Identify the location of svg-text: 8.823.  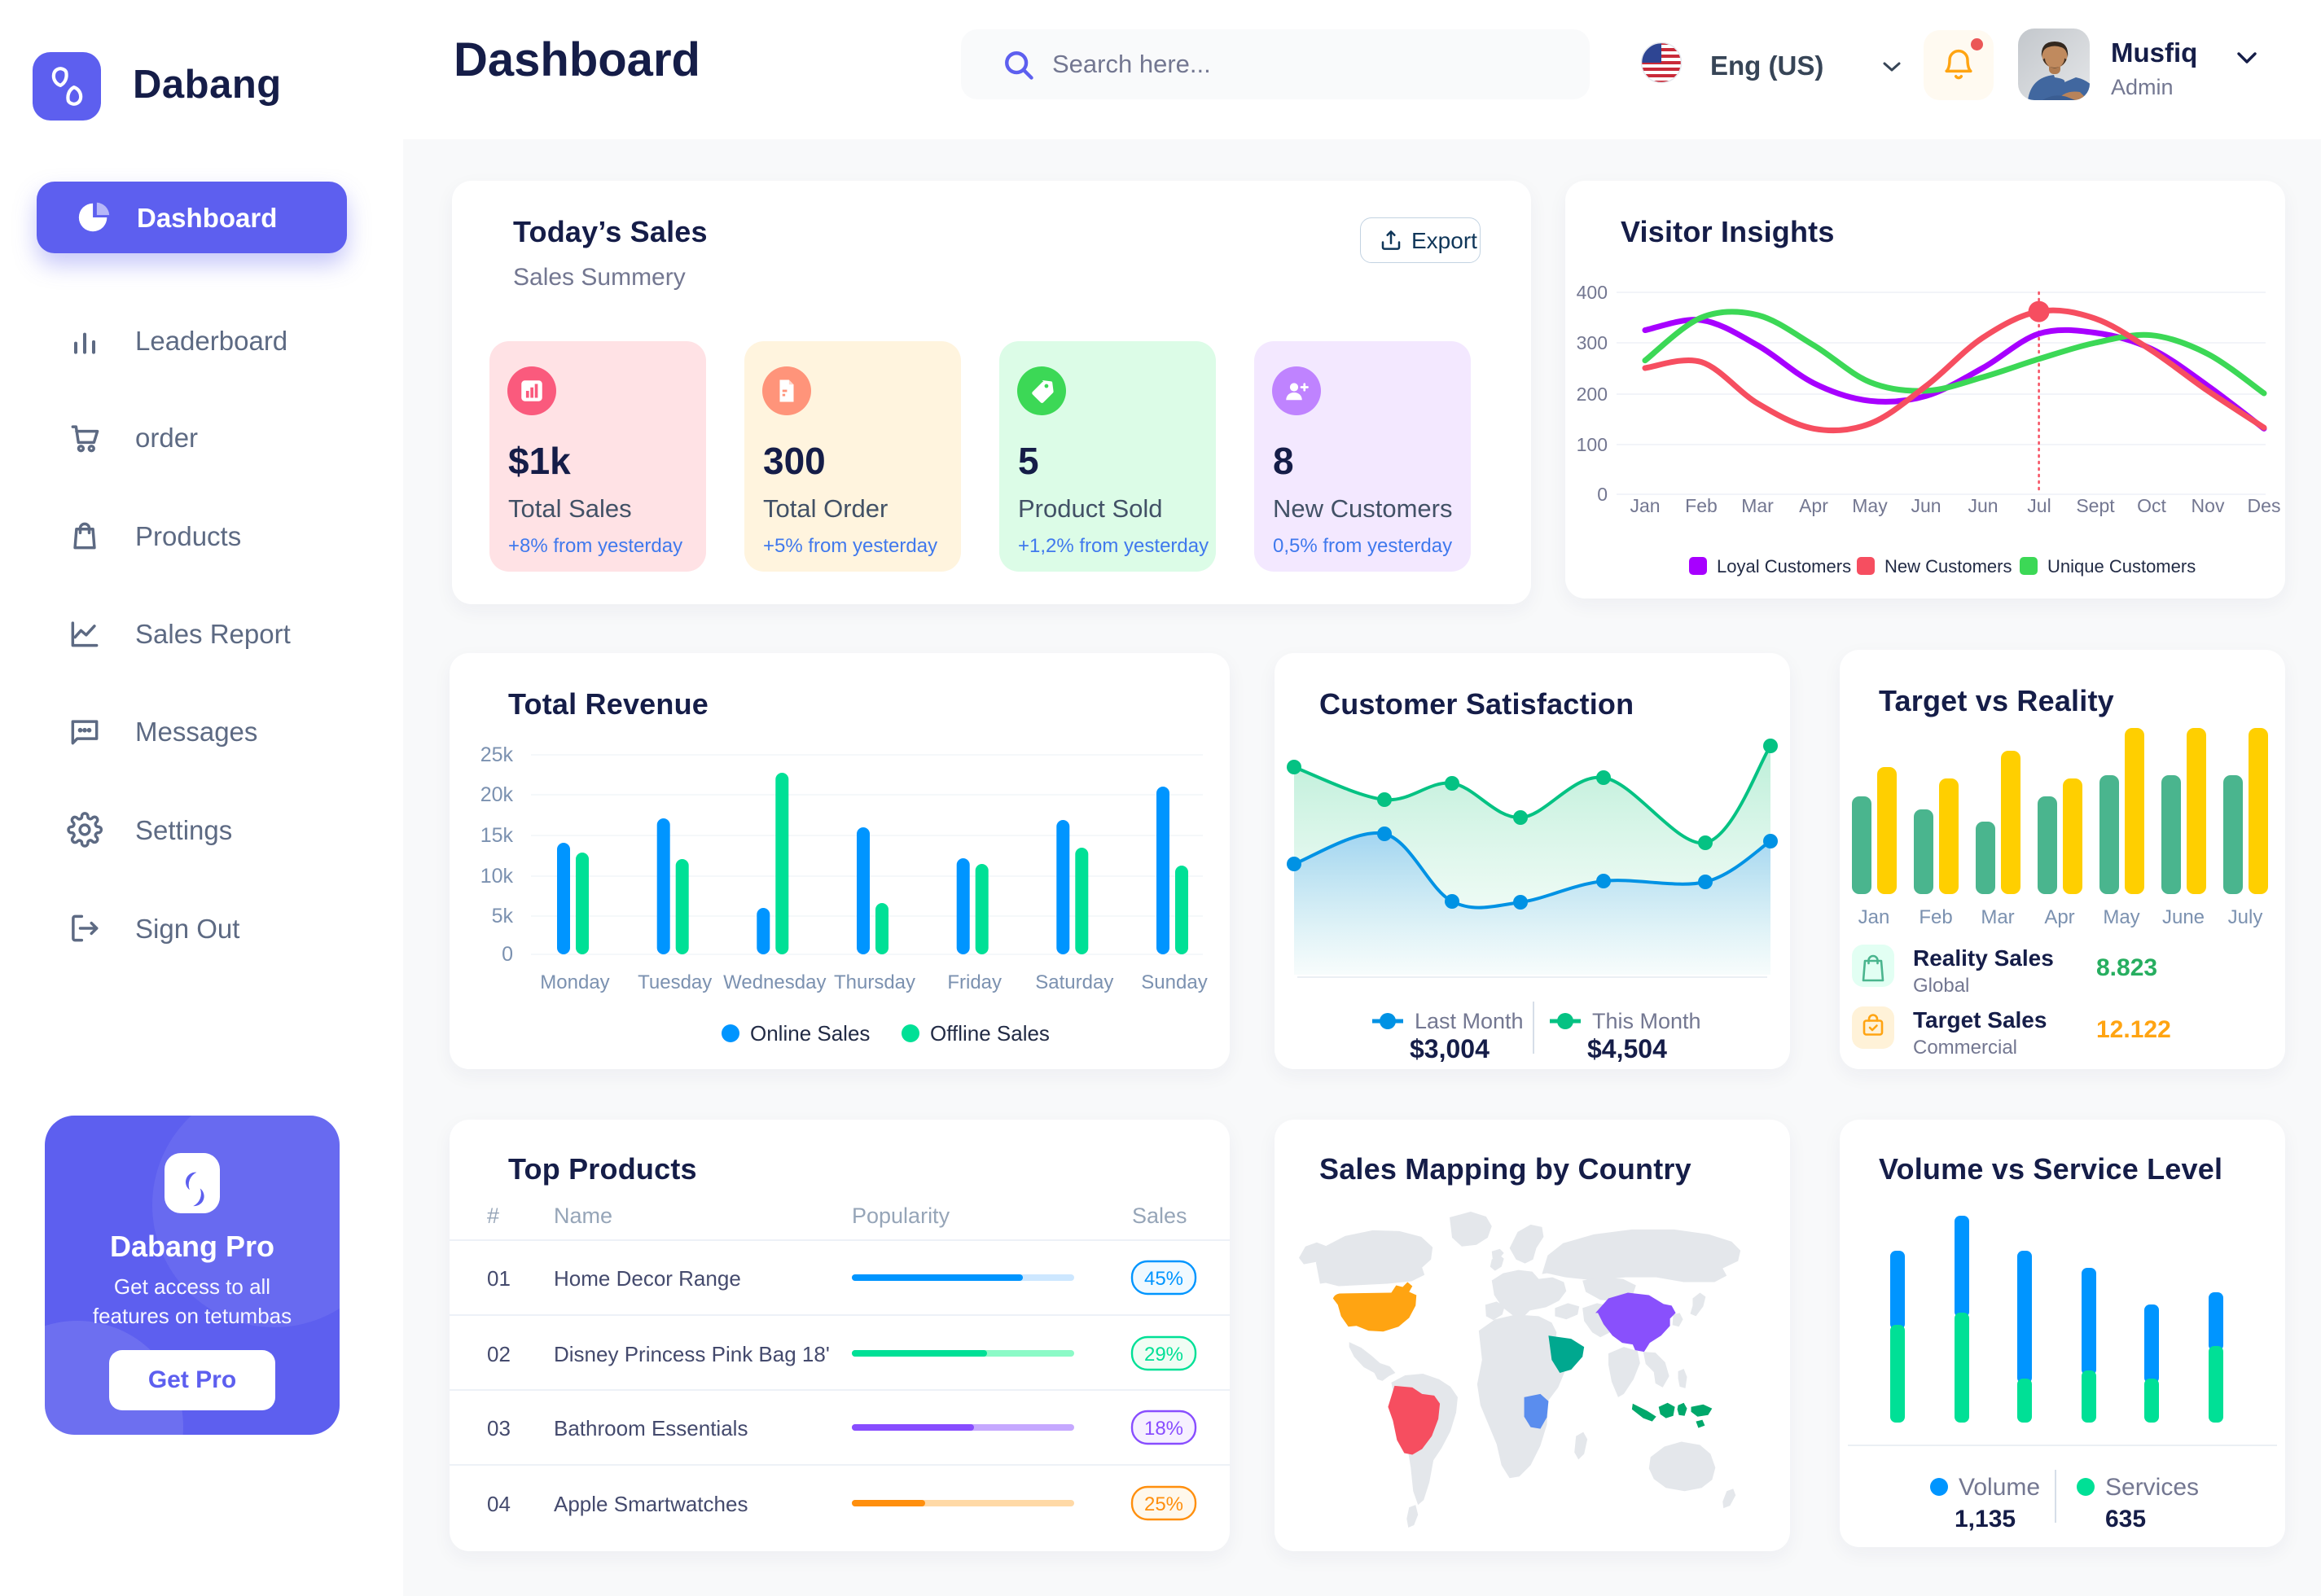
(2126, 967).